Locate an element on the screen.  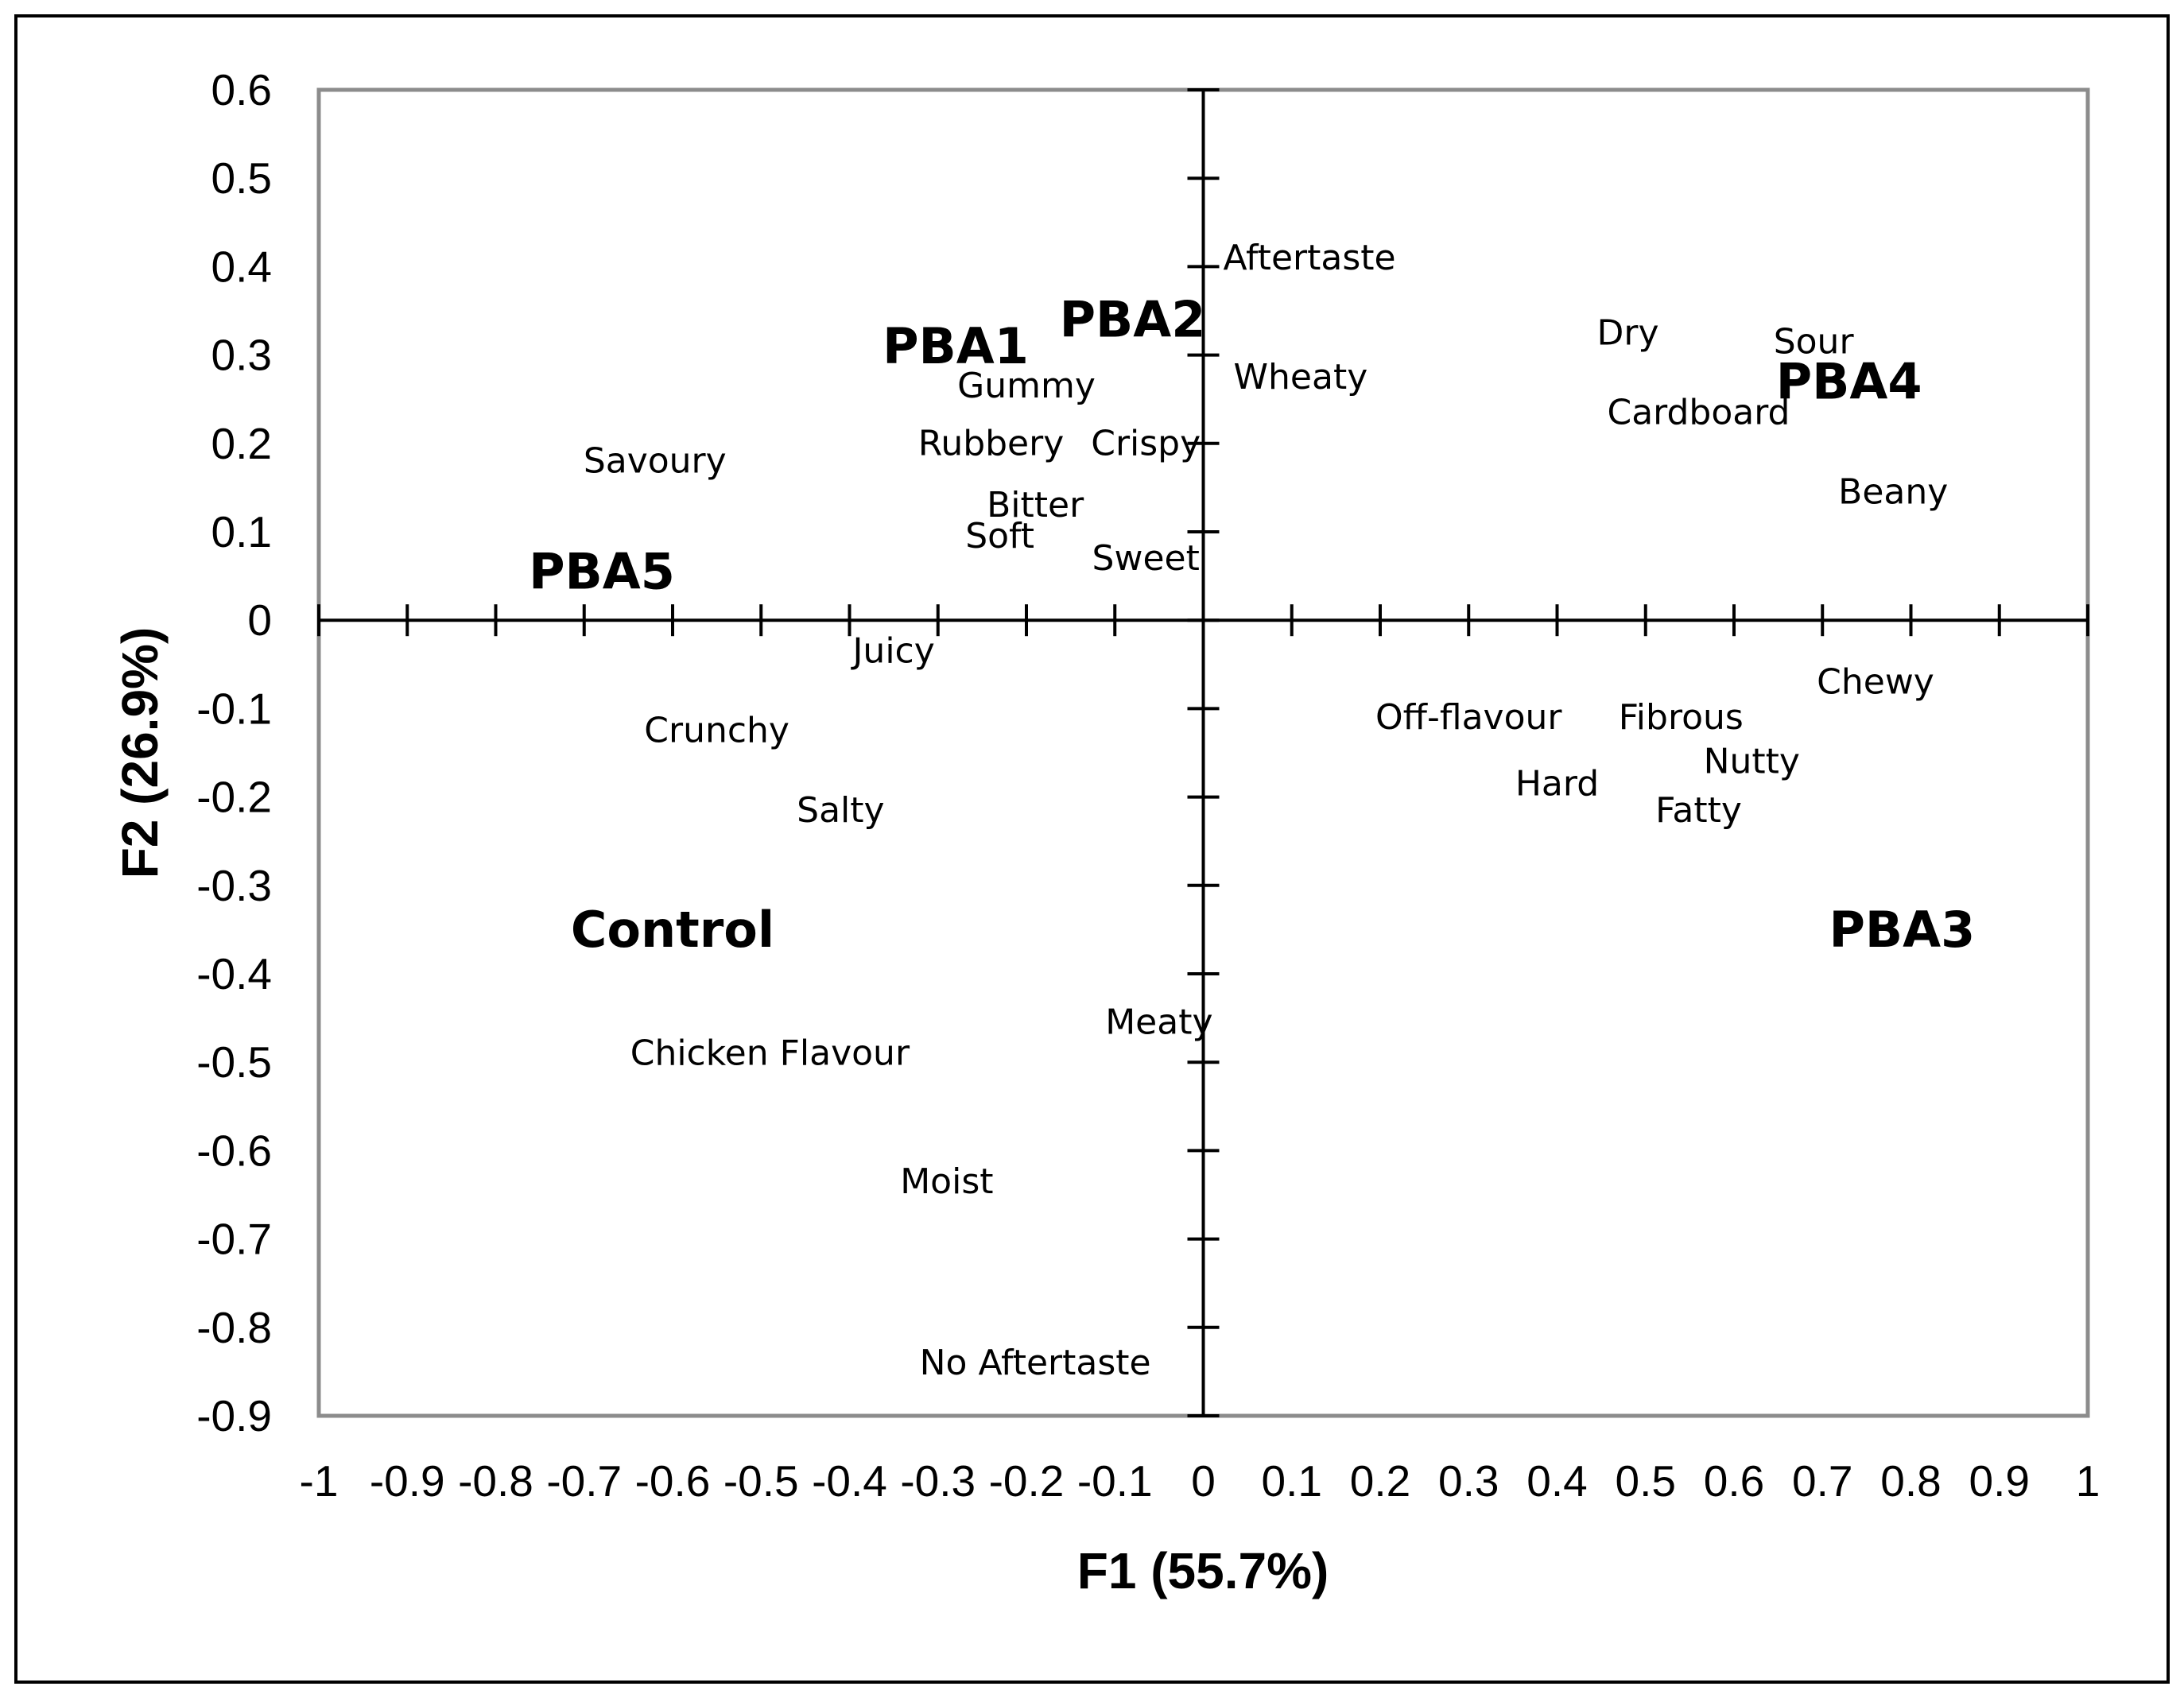
attribute-point-label: Chewy is located at coordinates (1875, 683).